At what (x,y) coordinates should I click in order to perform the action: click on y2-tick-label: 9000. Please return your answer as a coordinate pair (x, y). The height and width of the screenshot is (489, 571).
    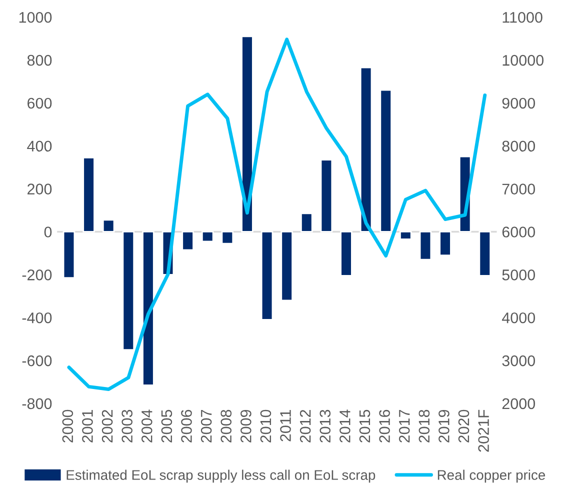
    Looking at the image, I should click on (519, 103).